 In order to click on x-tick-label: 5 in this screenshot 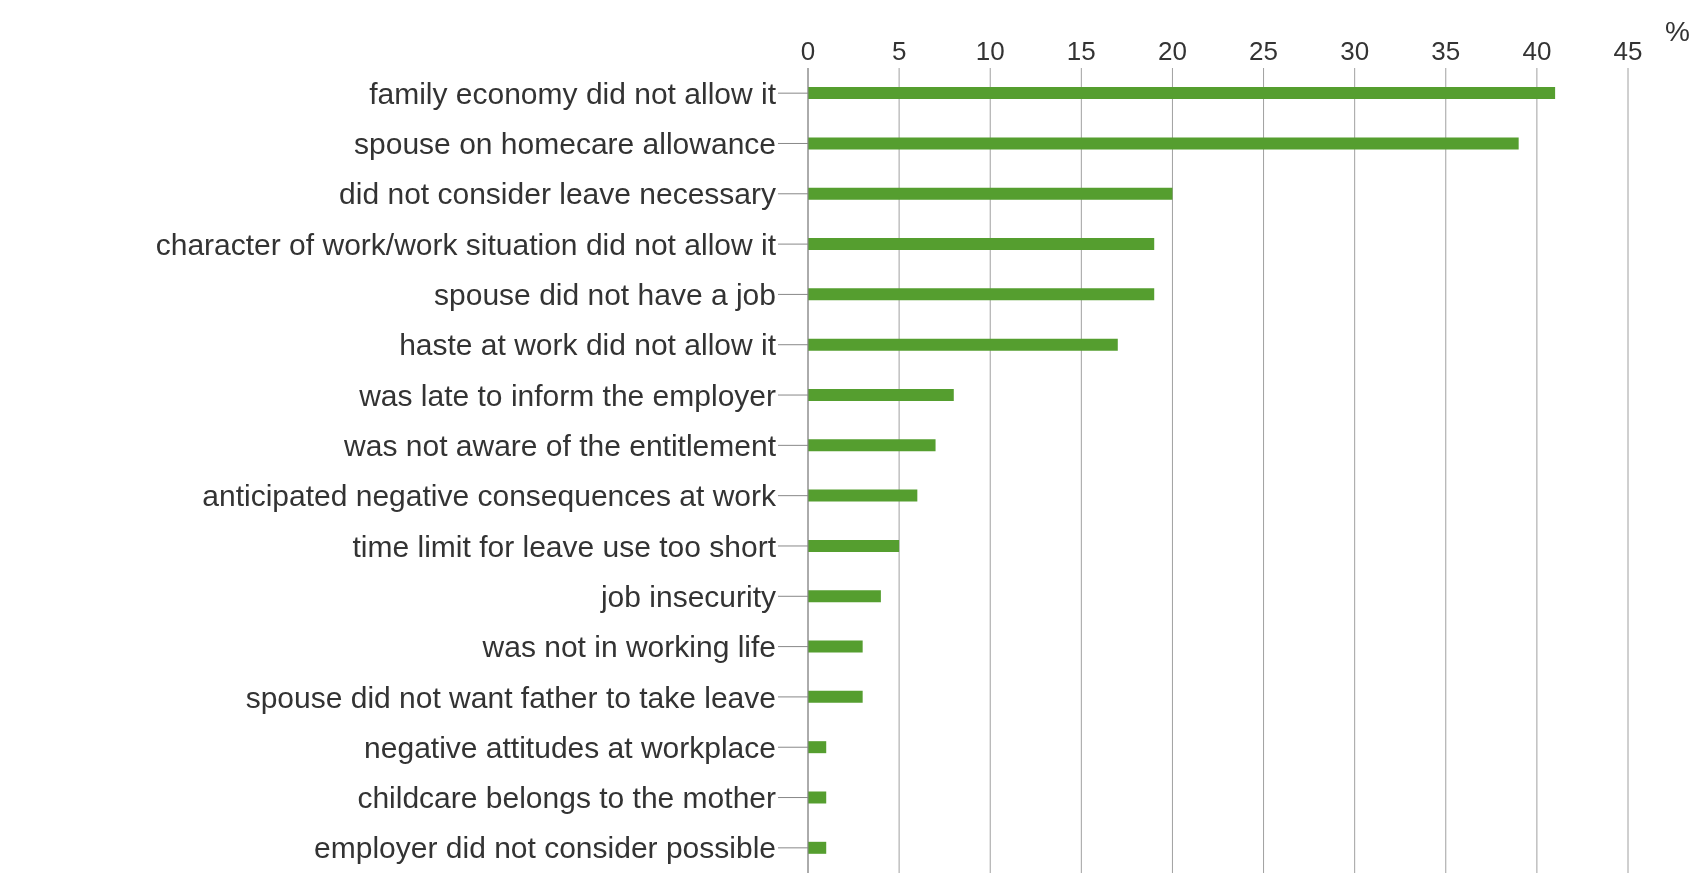, I will do `click(899, 51)`.